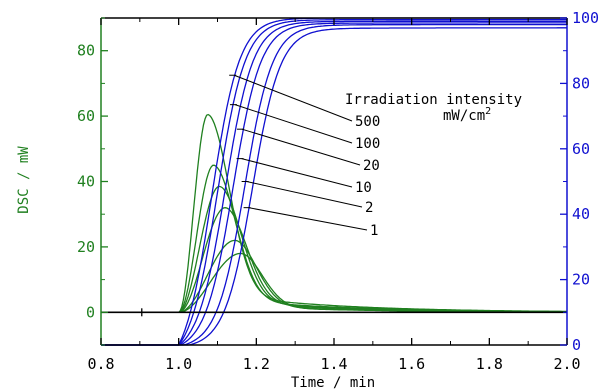  Describe the element at coordinates (576, 345) in the screenshot. I see `right-y-tick-label: 0` at that location.